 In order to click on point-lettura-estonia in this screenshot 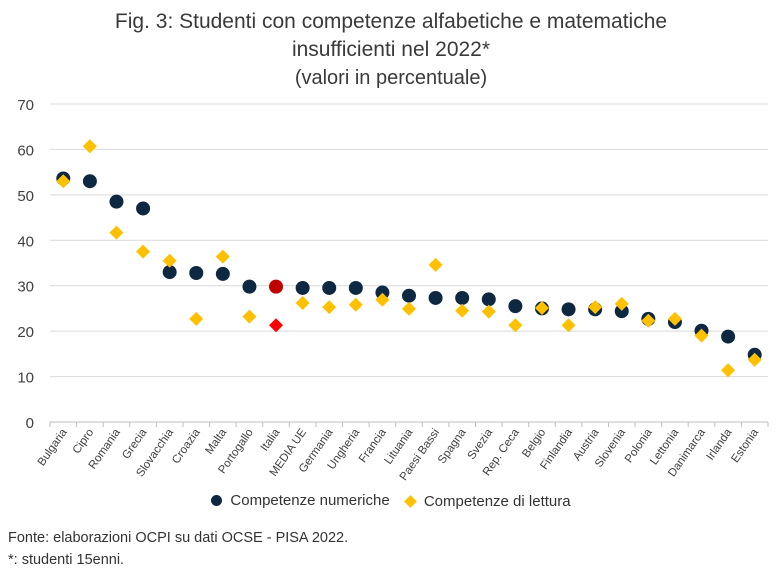, I will do `click(754, 359)`.